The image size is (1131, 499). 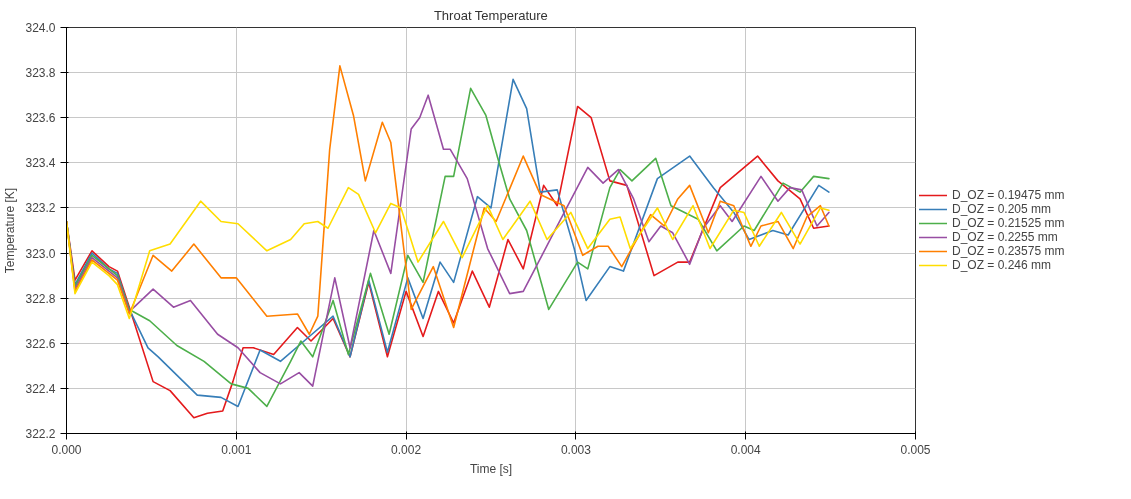 I want to click on x-tick-label: 0.004, so click(x=746, y=449).